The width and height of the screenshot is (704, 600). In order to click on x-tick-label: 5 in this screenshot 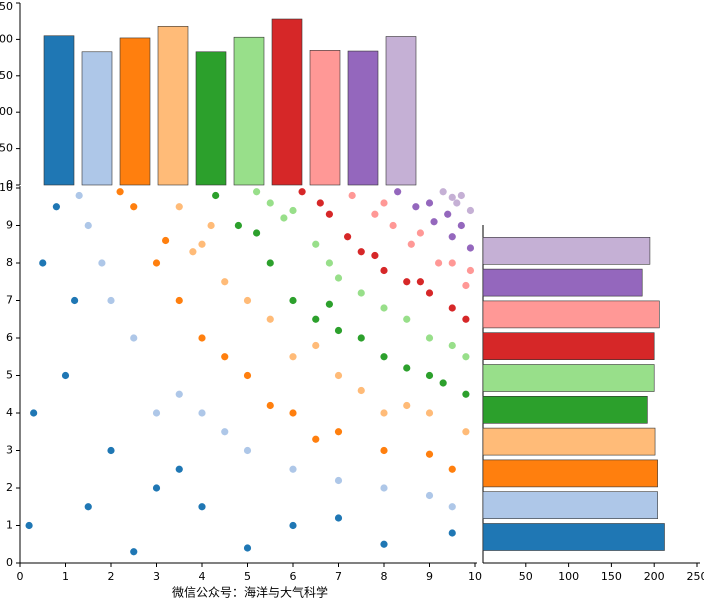, I will do `click(247, 576)`.